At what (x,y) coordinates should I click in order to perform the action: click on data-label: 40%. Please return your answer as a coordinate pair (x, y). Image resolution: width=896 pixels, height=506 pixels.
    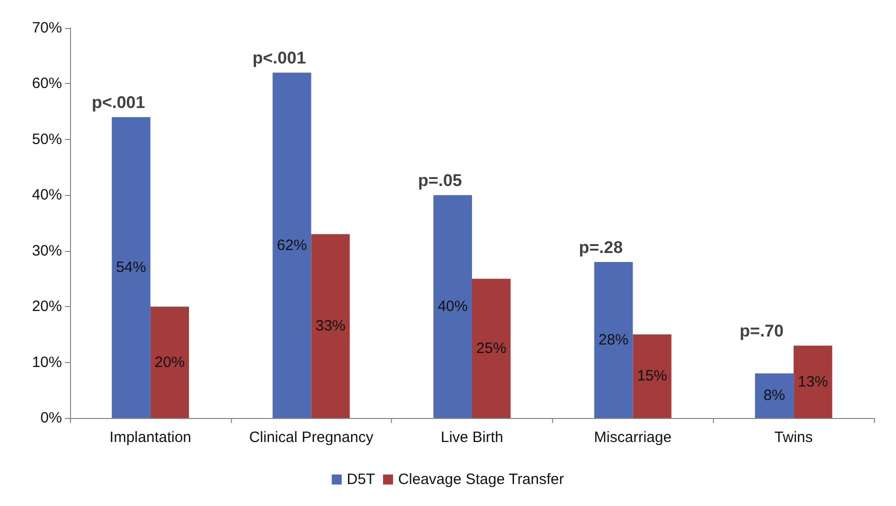
    Looking at the image, I should click on (453, 307).